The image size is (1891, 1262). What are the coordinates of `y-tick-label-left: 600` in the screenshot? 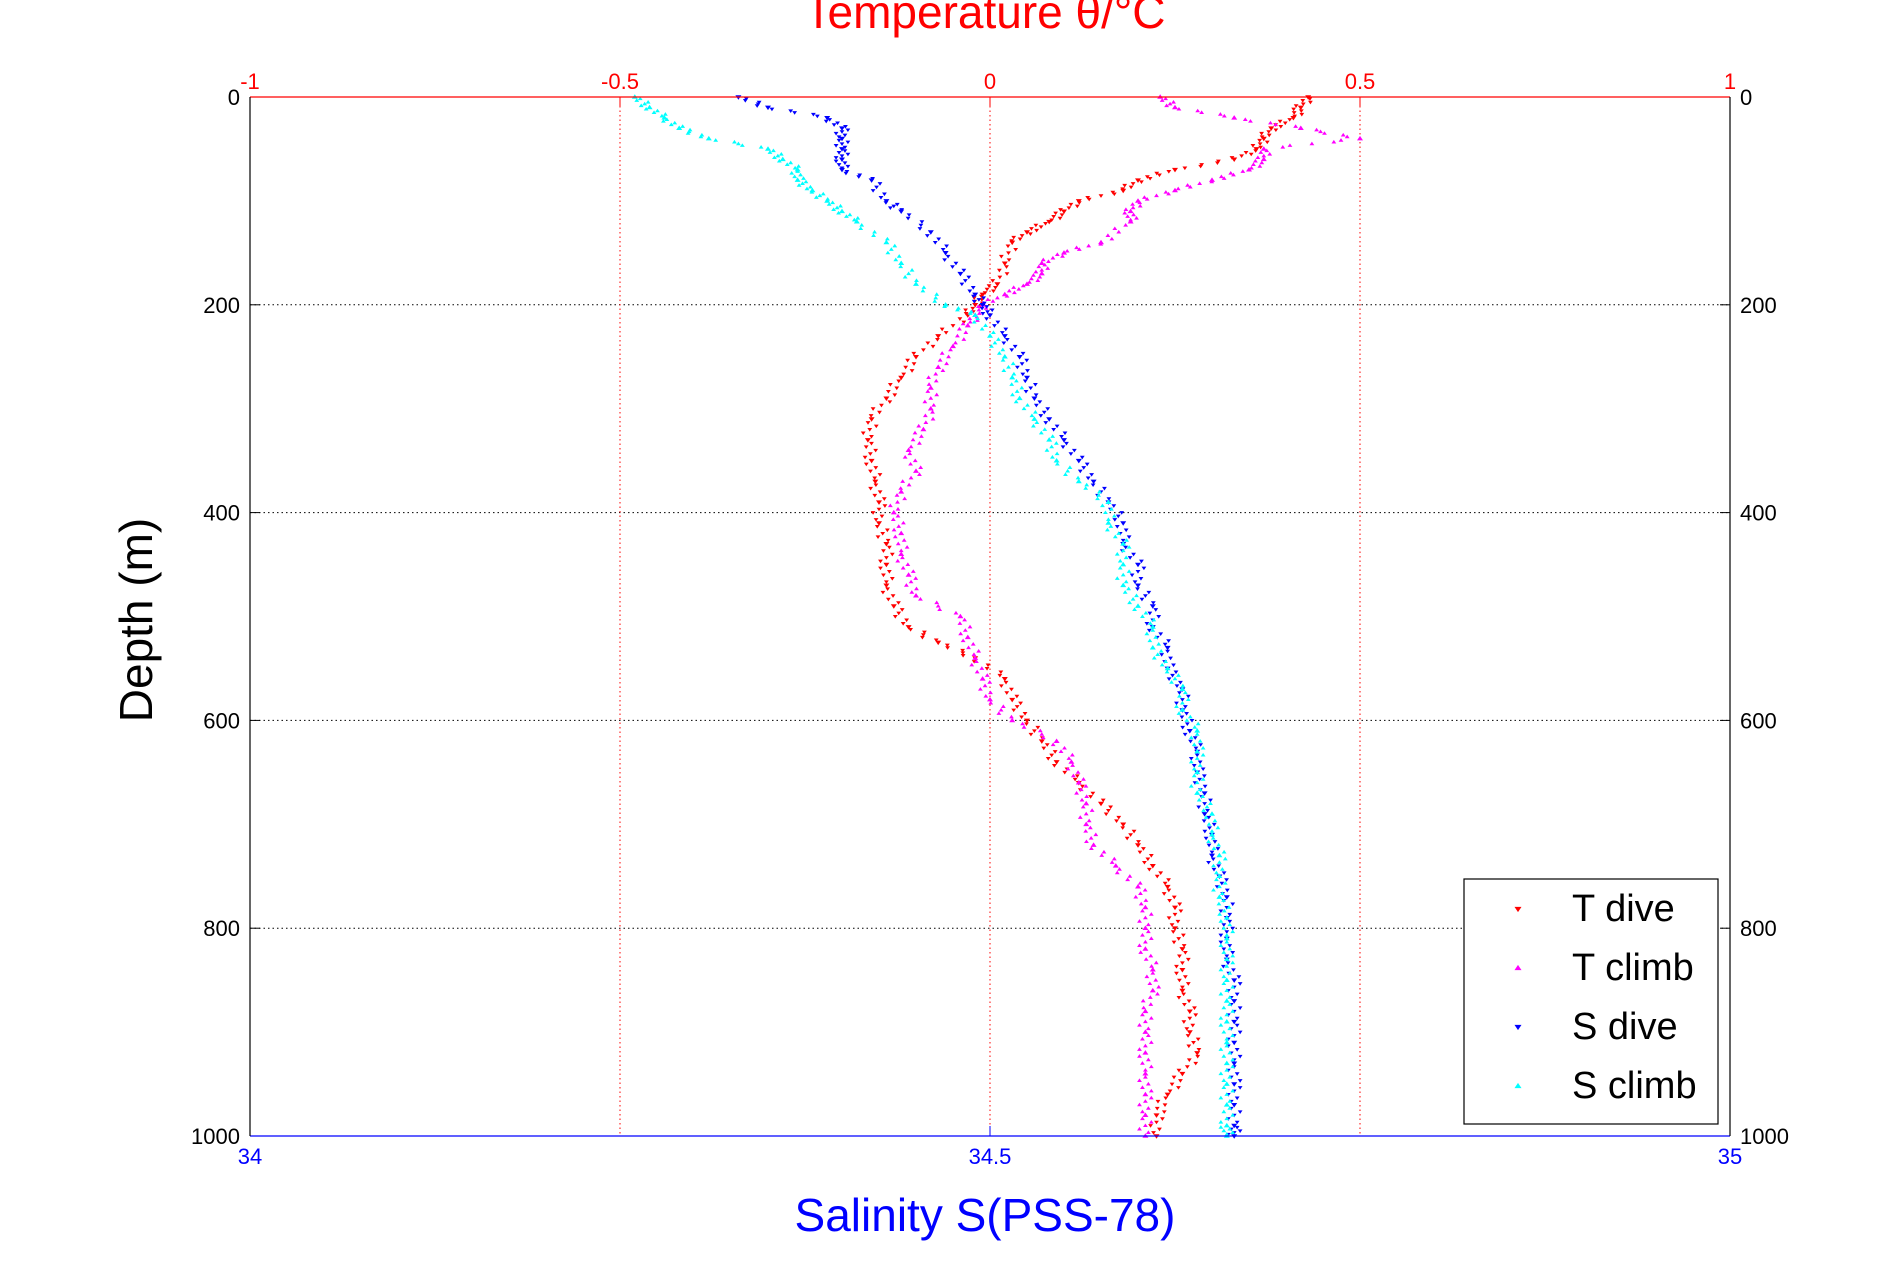 It's located at (221, 720).